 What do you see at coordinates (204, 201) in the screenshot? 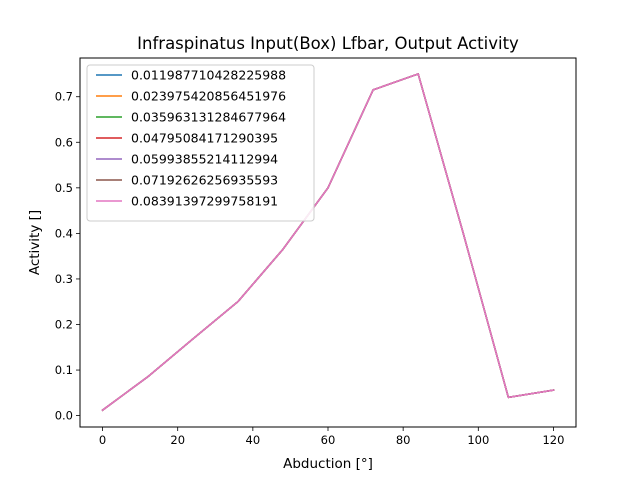
I see `legend-label-7: 0.08391397299758191` at bounding box center [204, 201].